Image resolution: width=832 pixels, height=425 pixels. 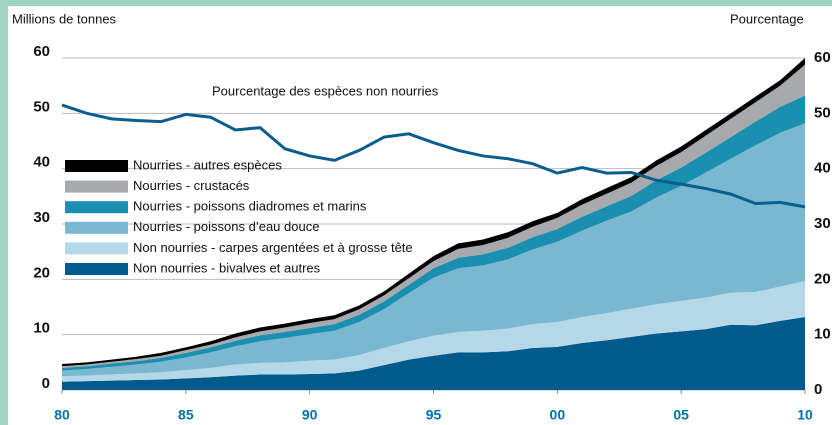 I want to click on y2-tick-label: 50, so click(x=822, y=112).